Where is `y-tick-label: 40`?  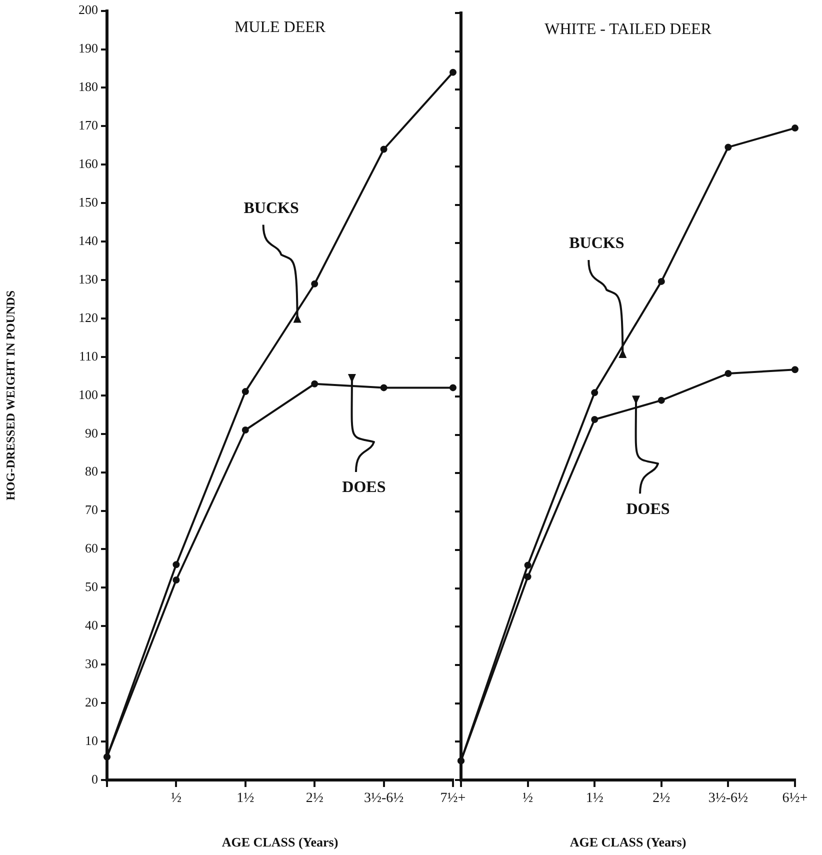
y-tick-label: 40 is located at coordinates (91, 625).